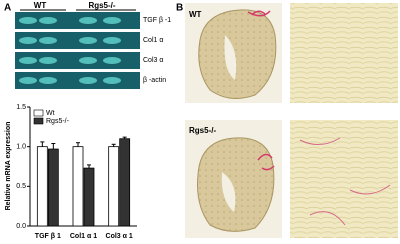 The height and width of the screenshot is (244, 400). I want to click on x-tick-label: TGF β 1, so click(48, 236).